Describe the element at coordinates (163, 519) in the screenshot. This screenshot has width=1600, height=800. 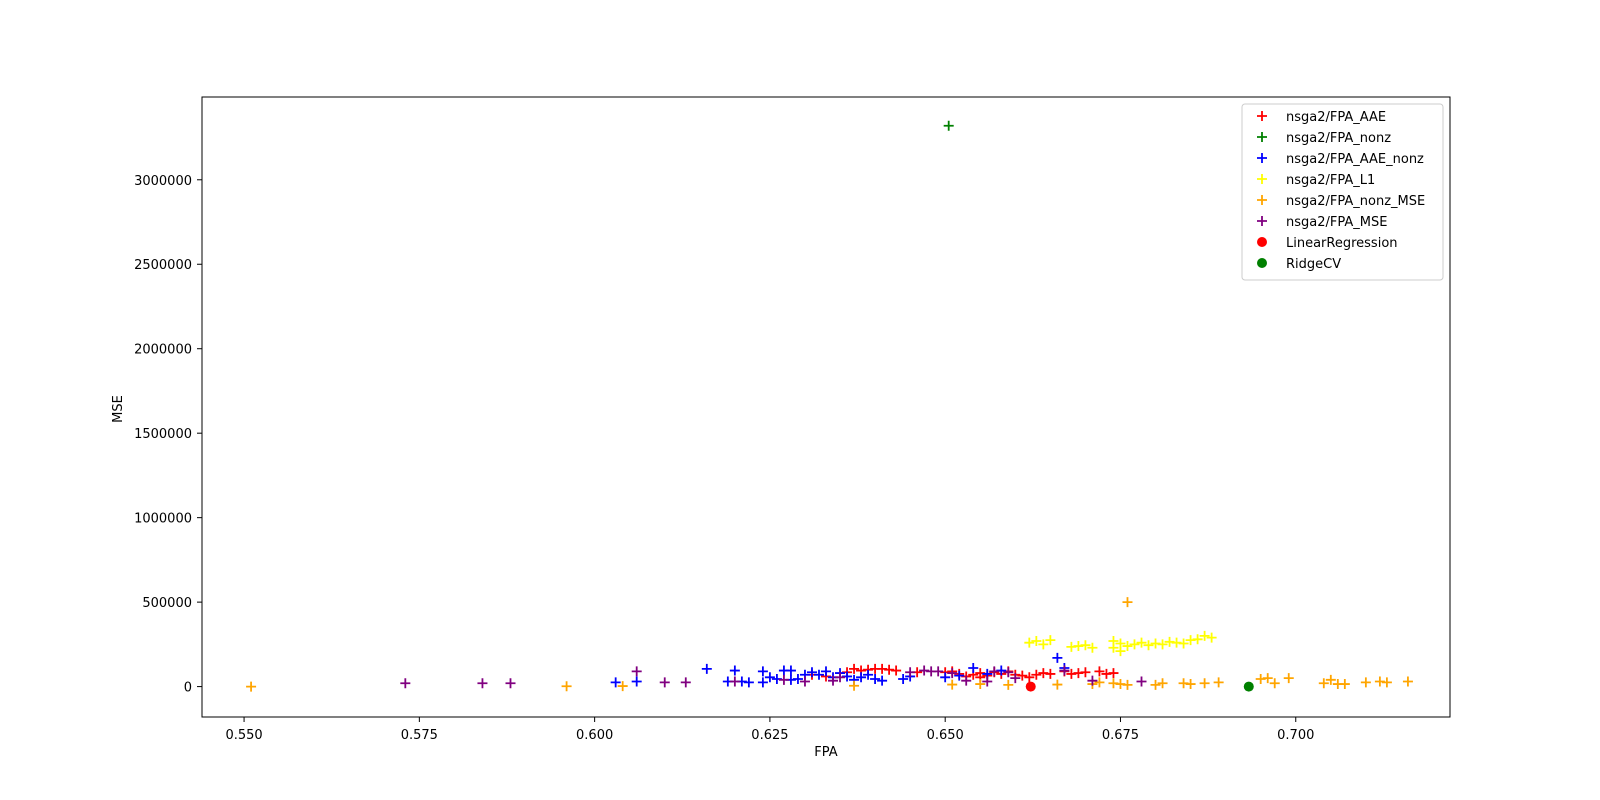
I see `y-tick-label: 1000000` at that location.